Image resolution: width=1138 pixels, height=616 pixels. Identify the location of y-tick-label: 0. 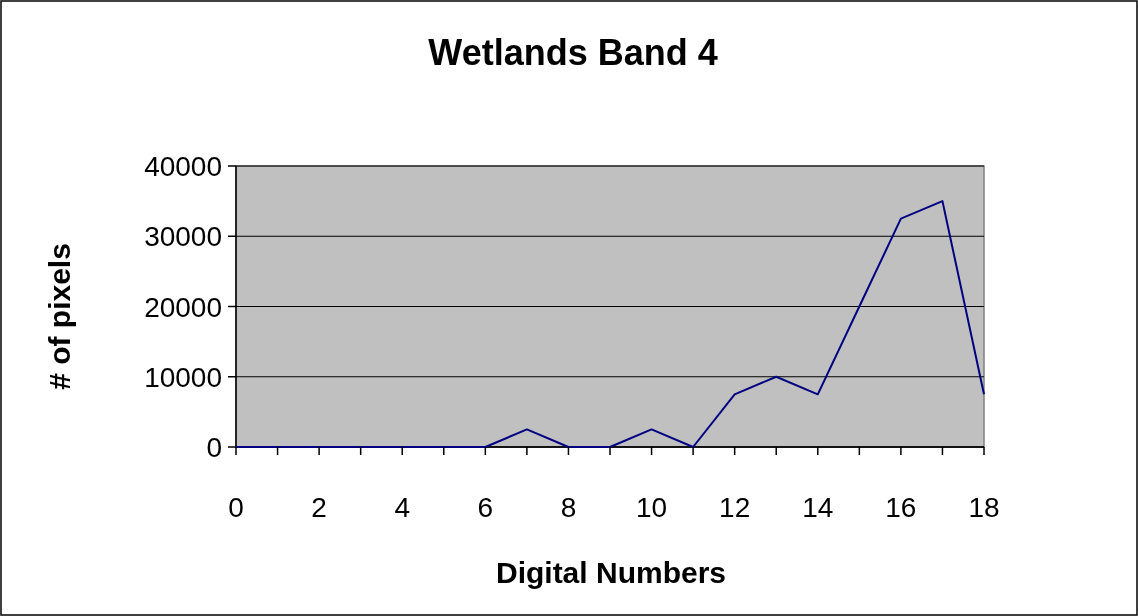
(214, 447).